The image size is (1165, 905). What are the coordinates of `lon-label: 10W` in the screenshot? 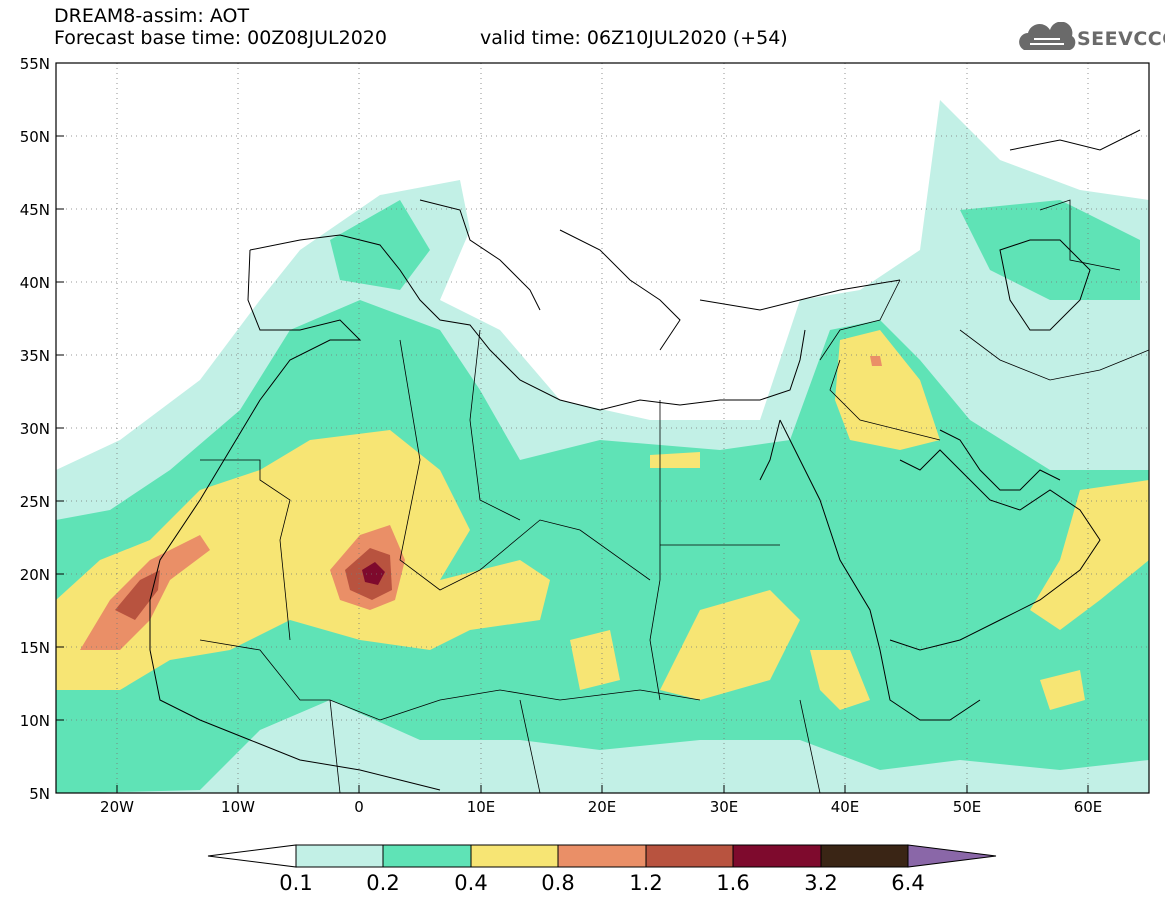 It's located at (238, 807).